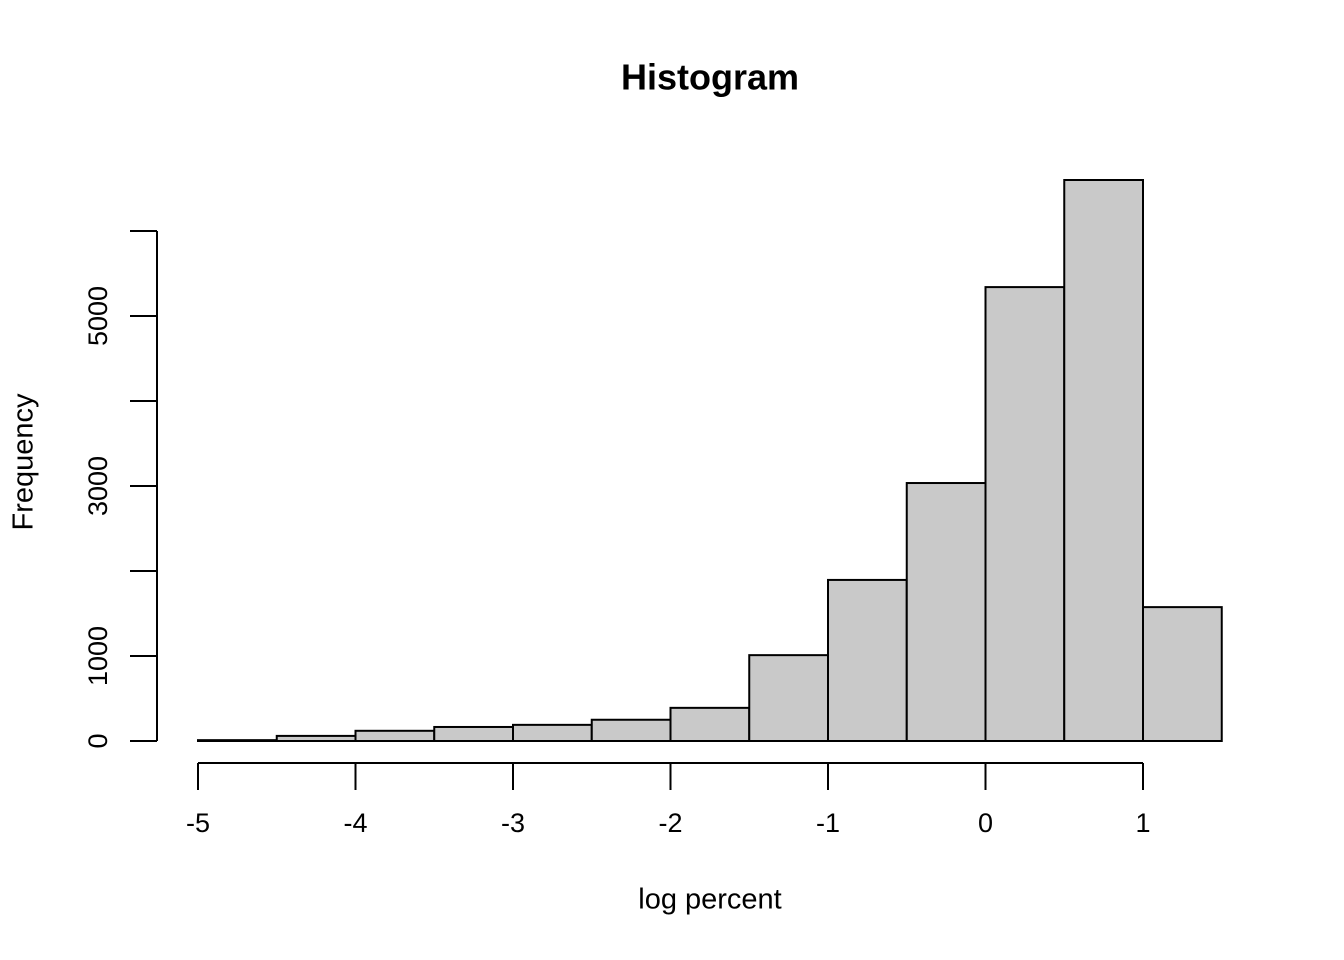 The width and height of the screenshot is (1344, 960). What do you see at coordinates (24, 462) in the screenshot?
I see `y-axis-label: Frequency` at bounding box center [24, 462].